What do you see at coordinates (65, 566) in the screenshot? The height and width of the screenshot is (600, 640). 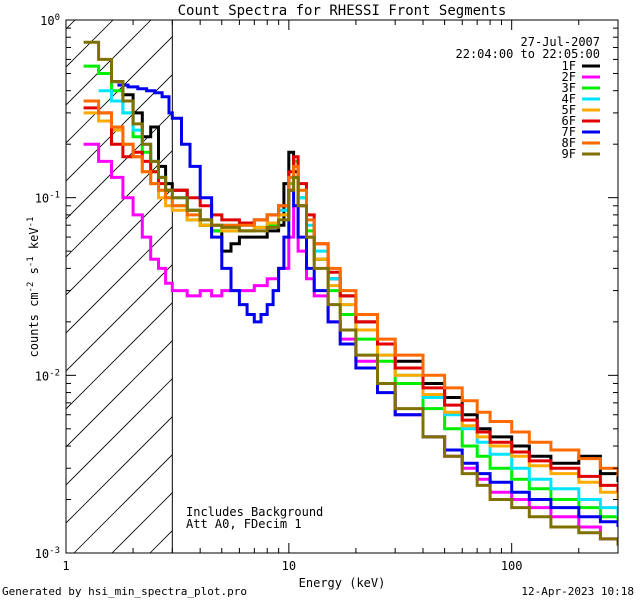 I see `x-tick-label: 1` at bounding box center [65, 566].